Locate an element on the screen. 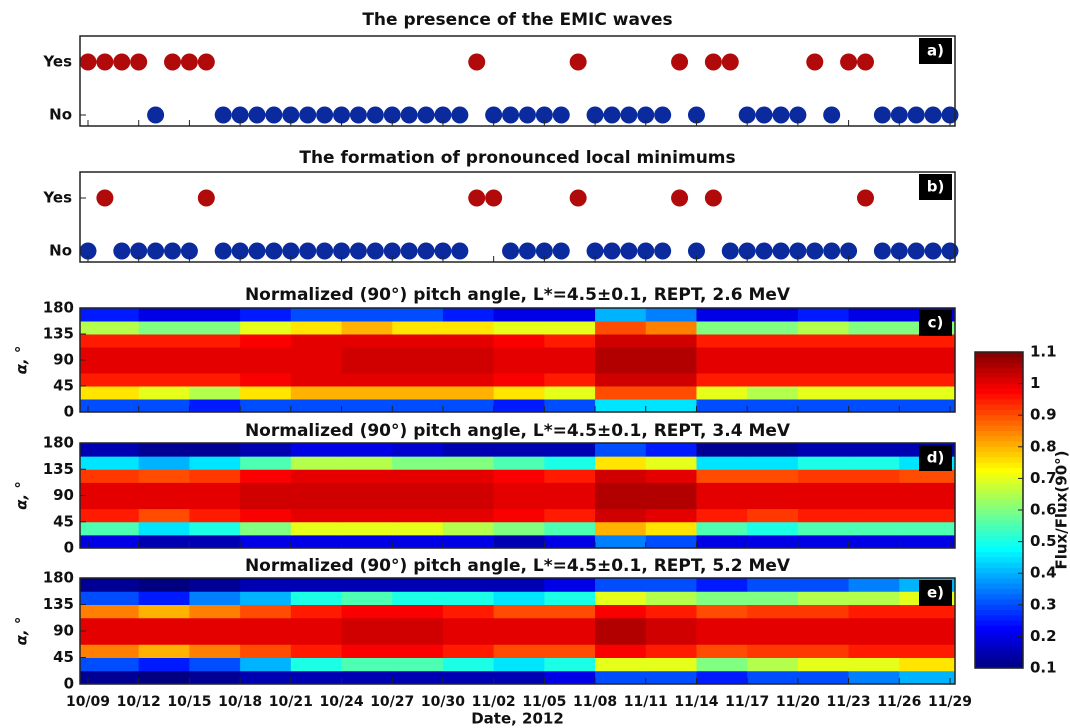  colorbar-tick-label: 0.2 is located at coordinates (1043, 636).